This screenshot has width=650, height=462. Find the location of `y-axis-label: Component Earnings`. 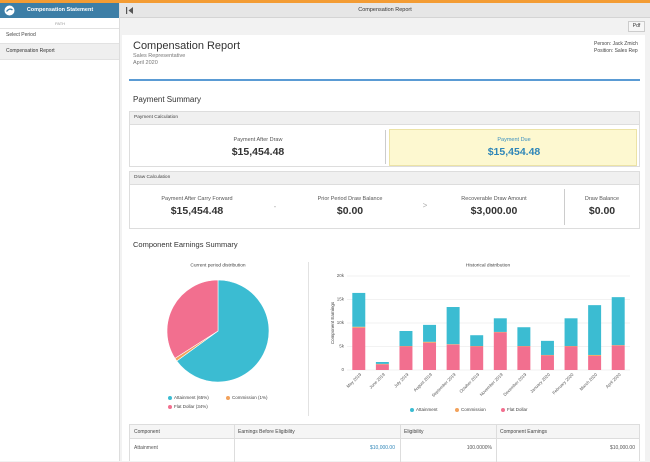

y-axis-label: Component Earnings is located at coordinates (332, 322).